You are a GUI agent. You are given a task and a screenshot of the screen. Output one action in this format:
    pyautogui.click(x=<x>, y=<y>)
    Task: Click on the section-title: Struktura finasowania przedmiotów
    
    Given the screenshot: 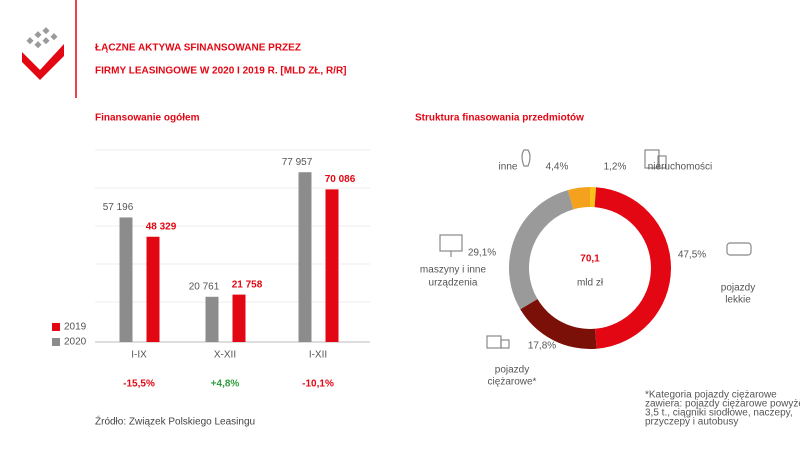 What is the action you would take?
    pyautogui.click(x=499, y=118)
    